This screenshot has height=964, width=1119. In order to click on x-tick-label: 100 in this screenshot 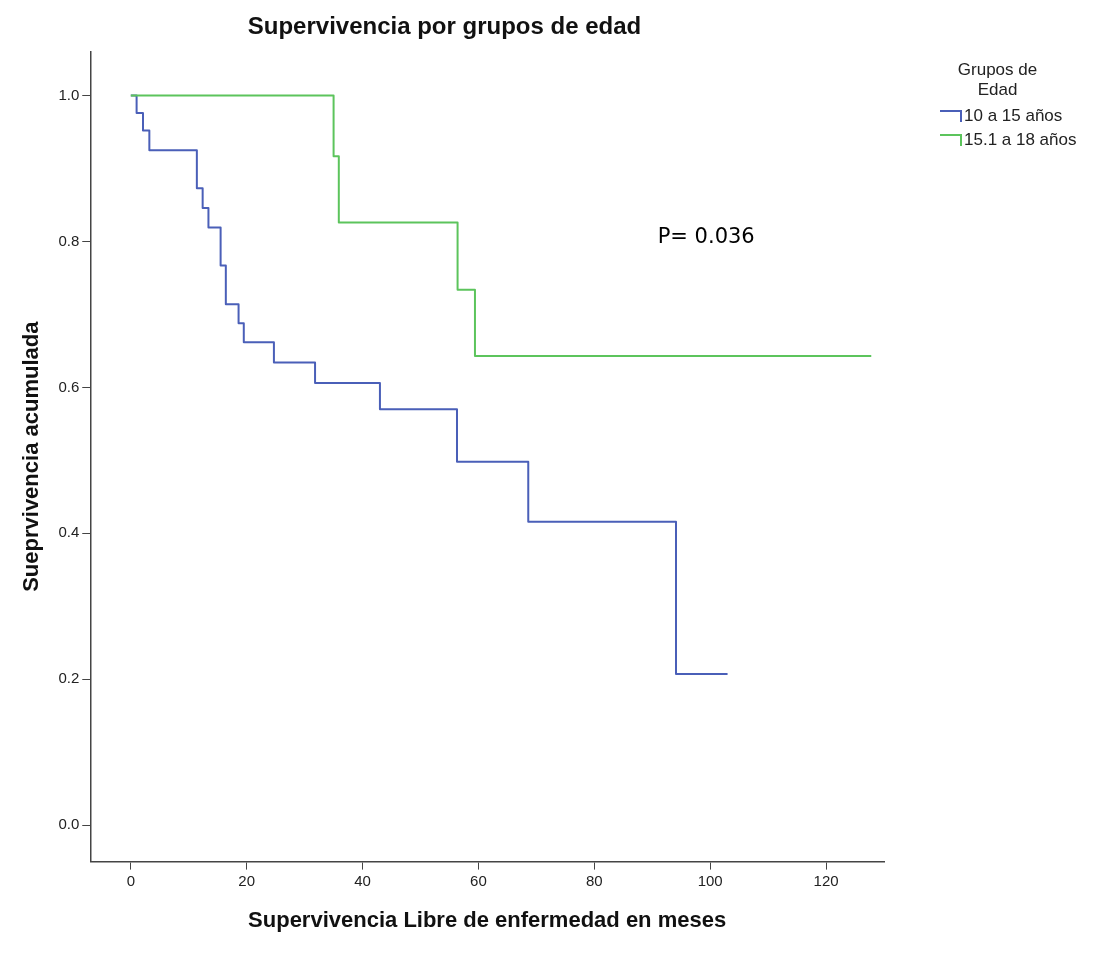, I will do `click(710, 880)`.